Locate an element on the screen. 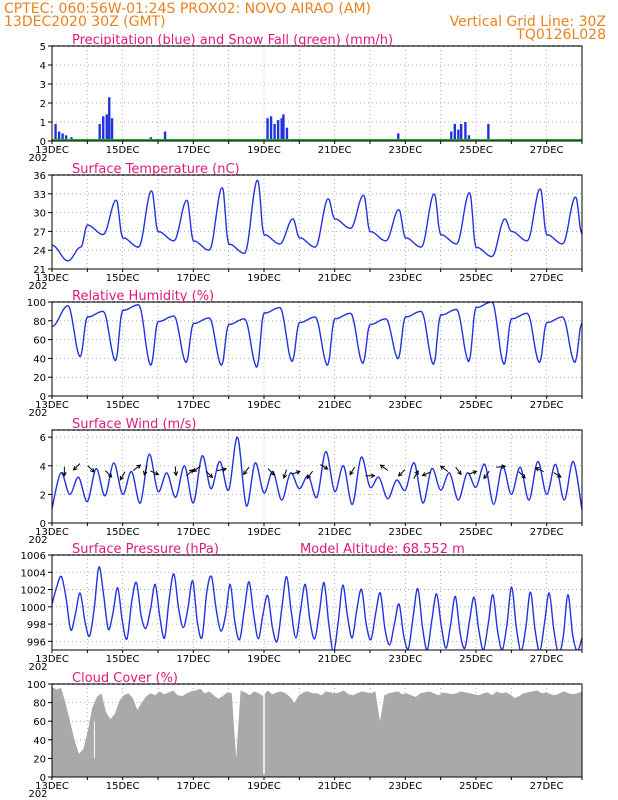 The width and height of the screenshot is (618, 800). panel-3-frame is located at coordinates (317, 349).